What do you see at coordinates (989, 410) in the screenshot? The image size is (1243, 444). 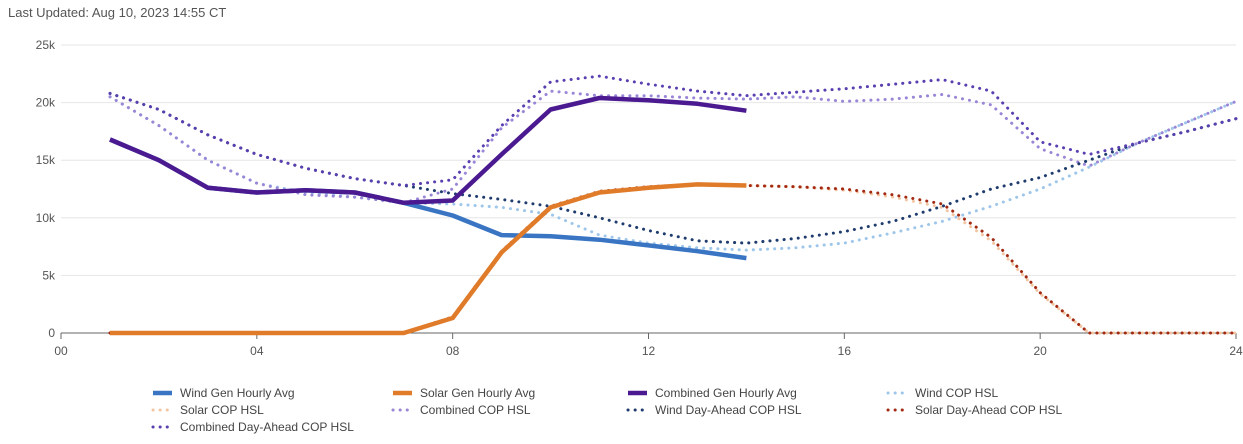 I see `legend-label: Solar Day-Ahead COP HSL` at bounding box center [989, 410].